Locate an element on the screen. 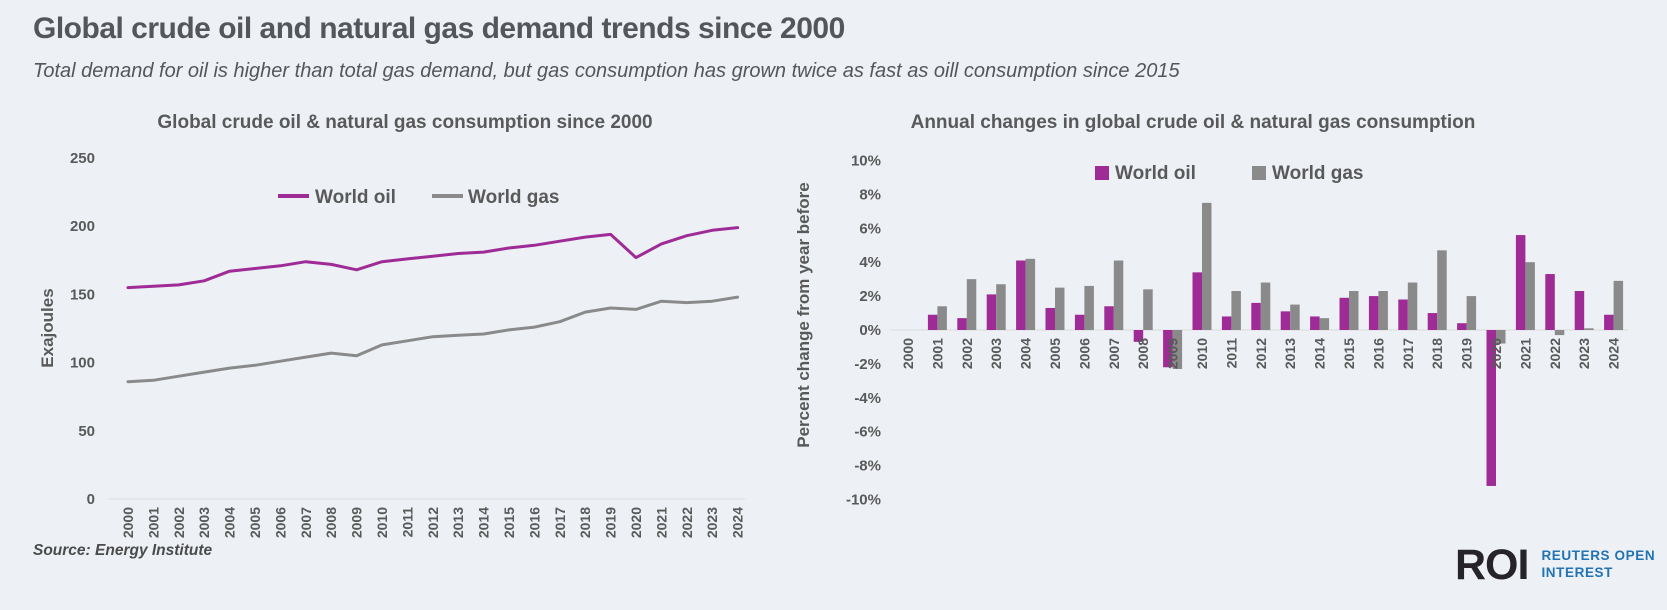 The width and height of the screenshot is (1667, 610). x-year-label: 2006 is located at coordinates (1084, 353).